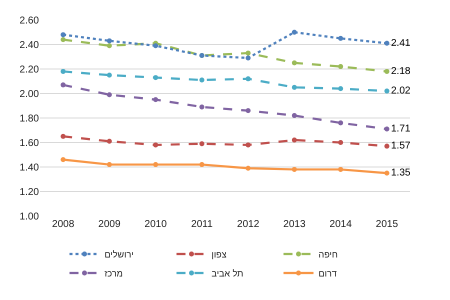  I want to click on legend-label: תל אביב, so click(228, 273).